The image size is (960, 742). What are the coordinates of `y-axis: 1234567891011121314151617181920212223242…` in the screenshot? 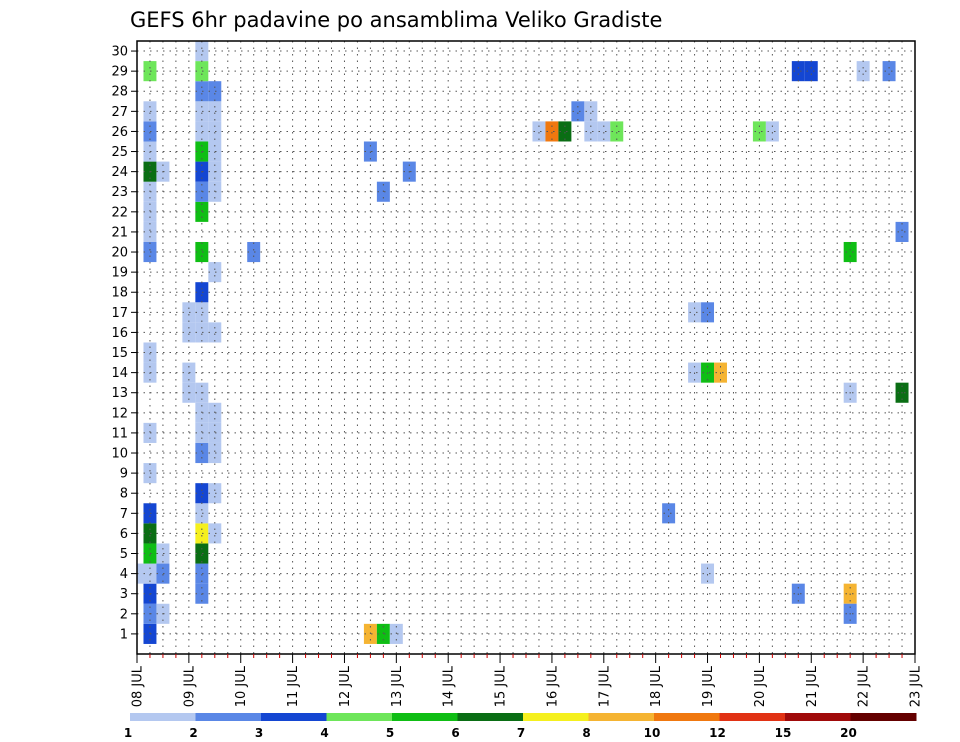 It's located at (124, 343).